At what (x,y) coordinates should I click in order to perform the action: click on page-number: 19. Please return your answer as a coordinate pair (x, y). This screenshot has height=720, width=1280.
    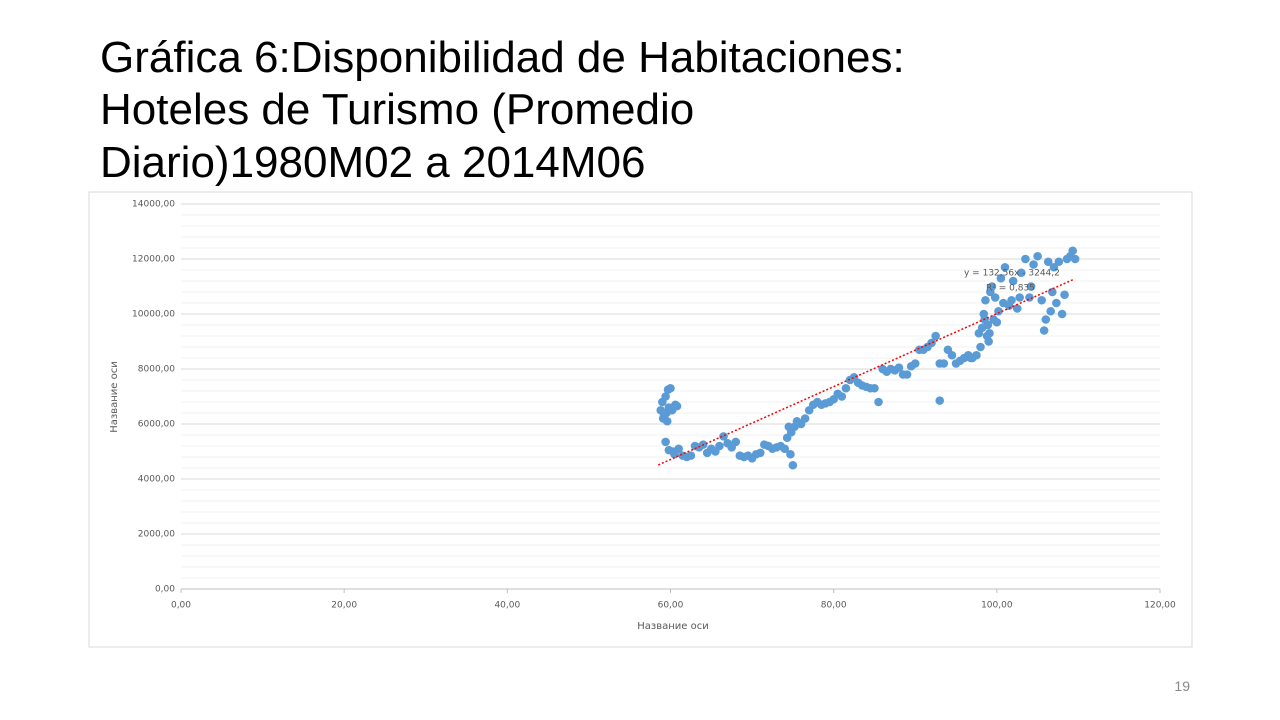
    Looking at the image, I should click on (1182, 686).